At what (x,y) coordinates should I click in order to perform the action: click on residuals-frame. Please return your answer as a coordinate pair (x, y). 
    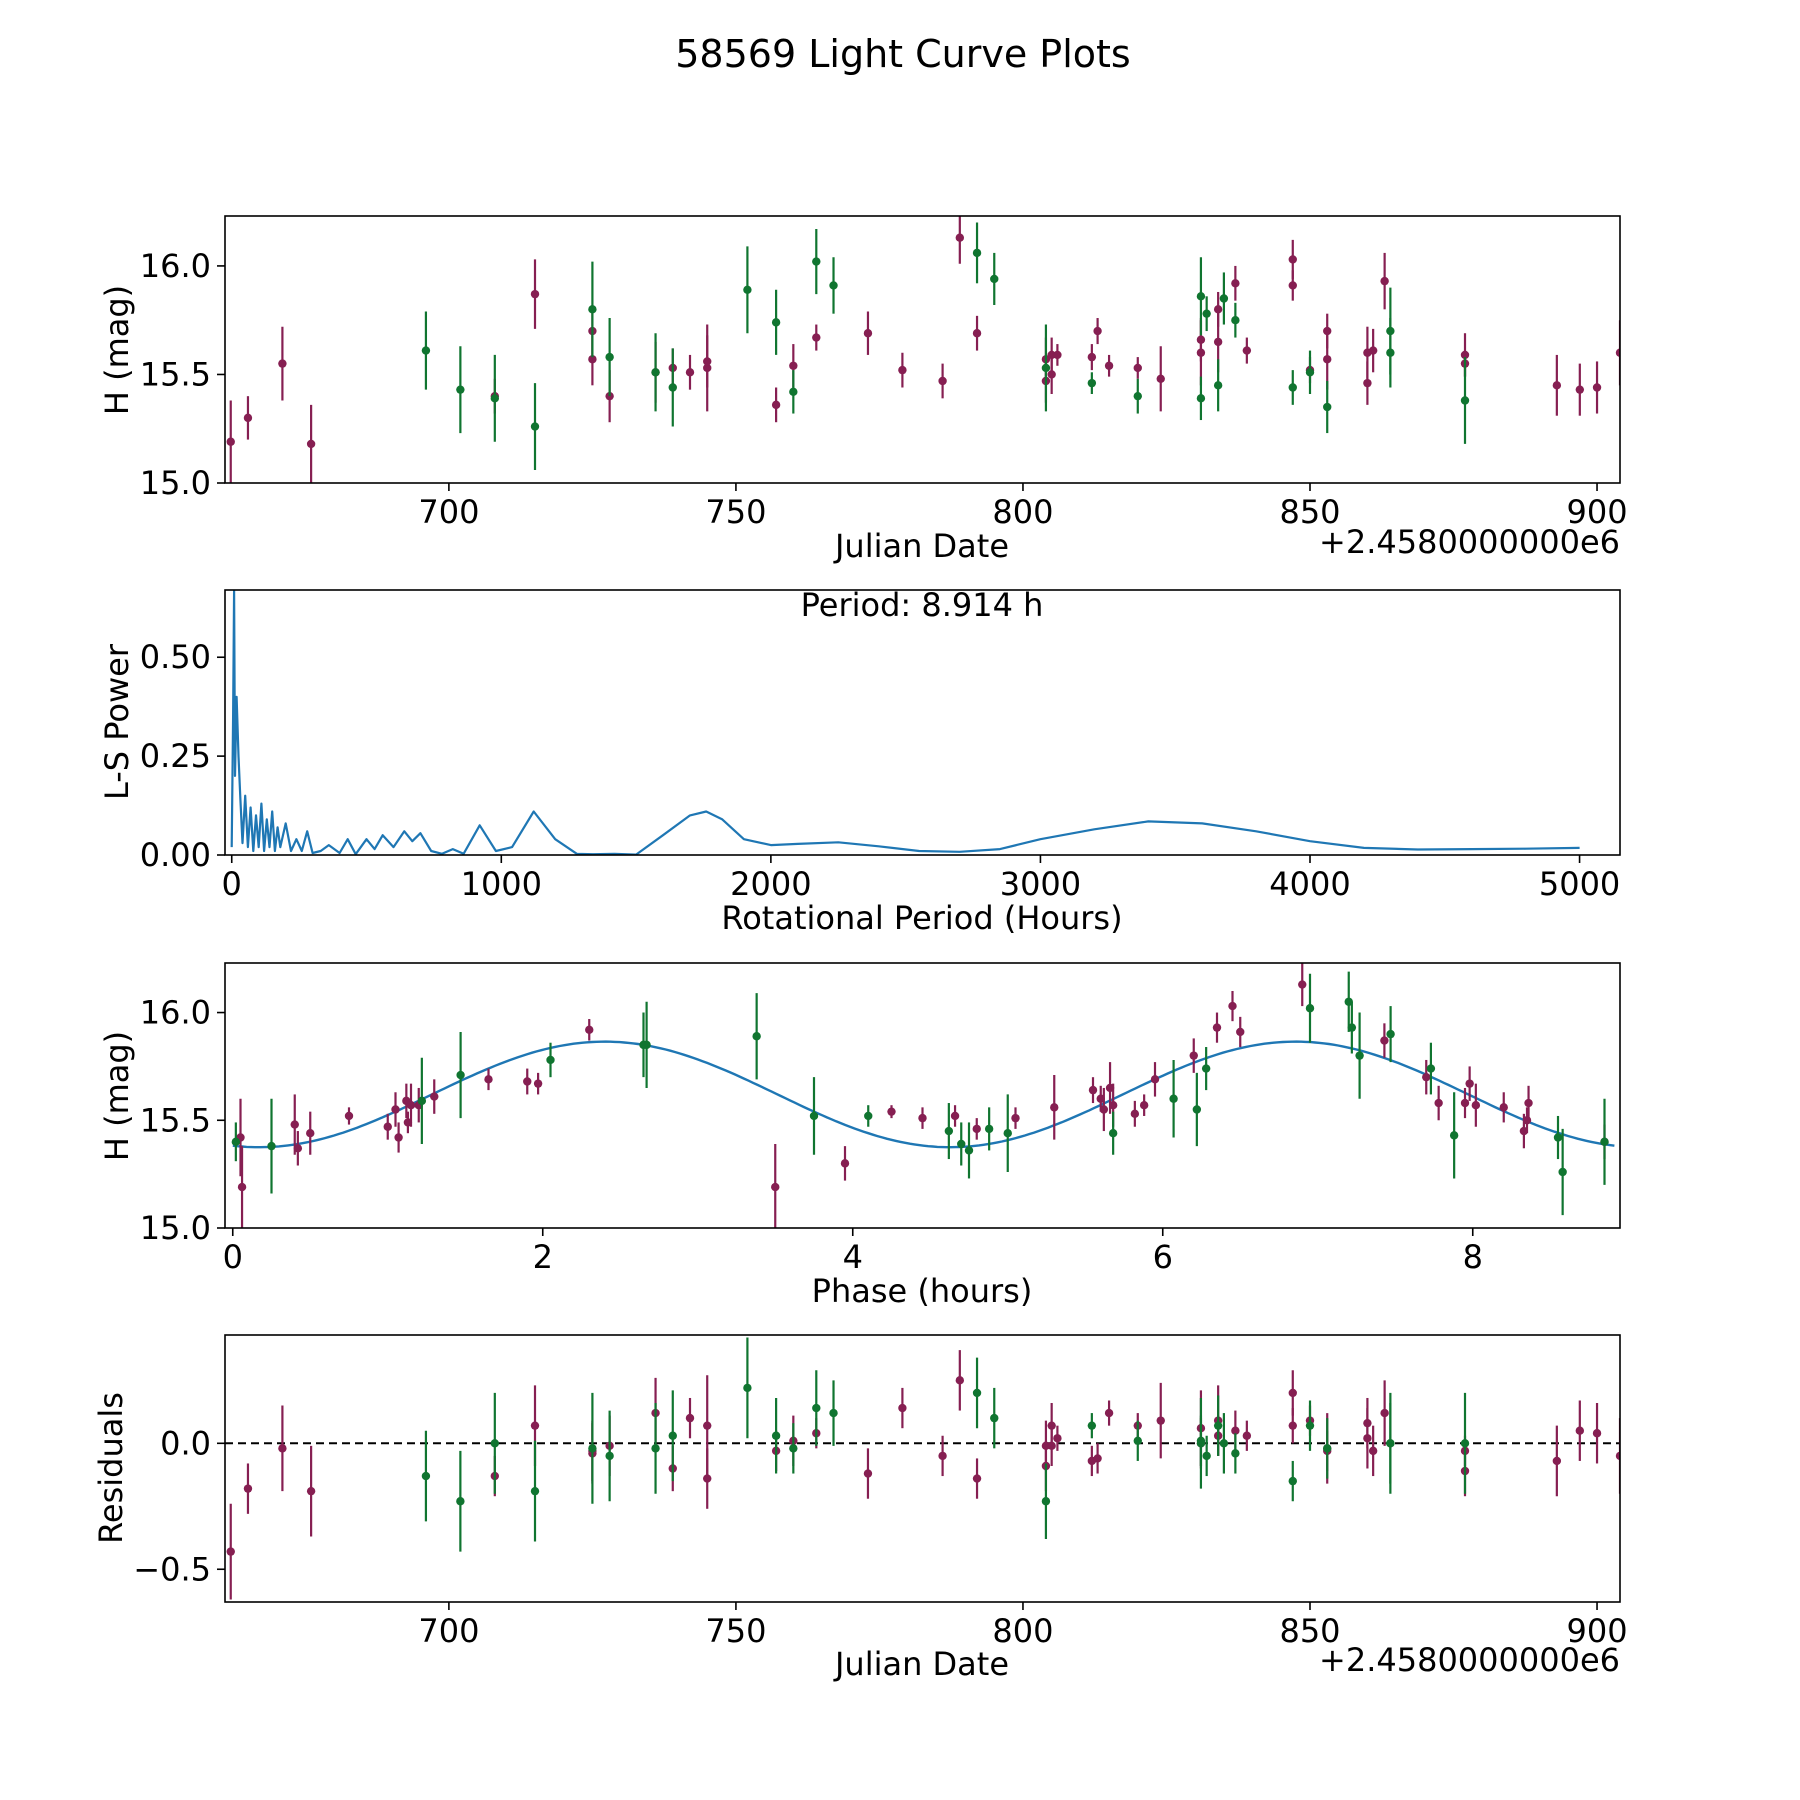
    Looking at the image, I should click on (922, 1468).